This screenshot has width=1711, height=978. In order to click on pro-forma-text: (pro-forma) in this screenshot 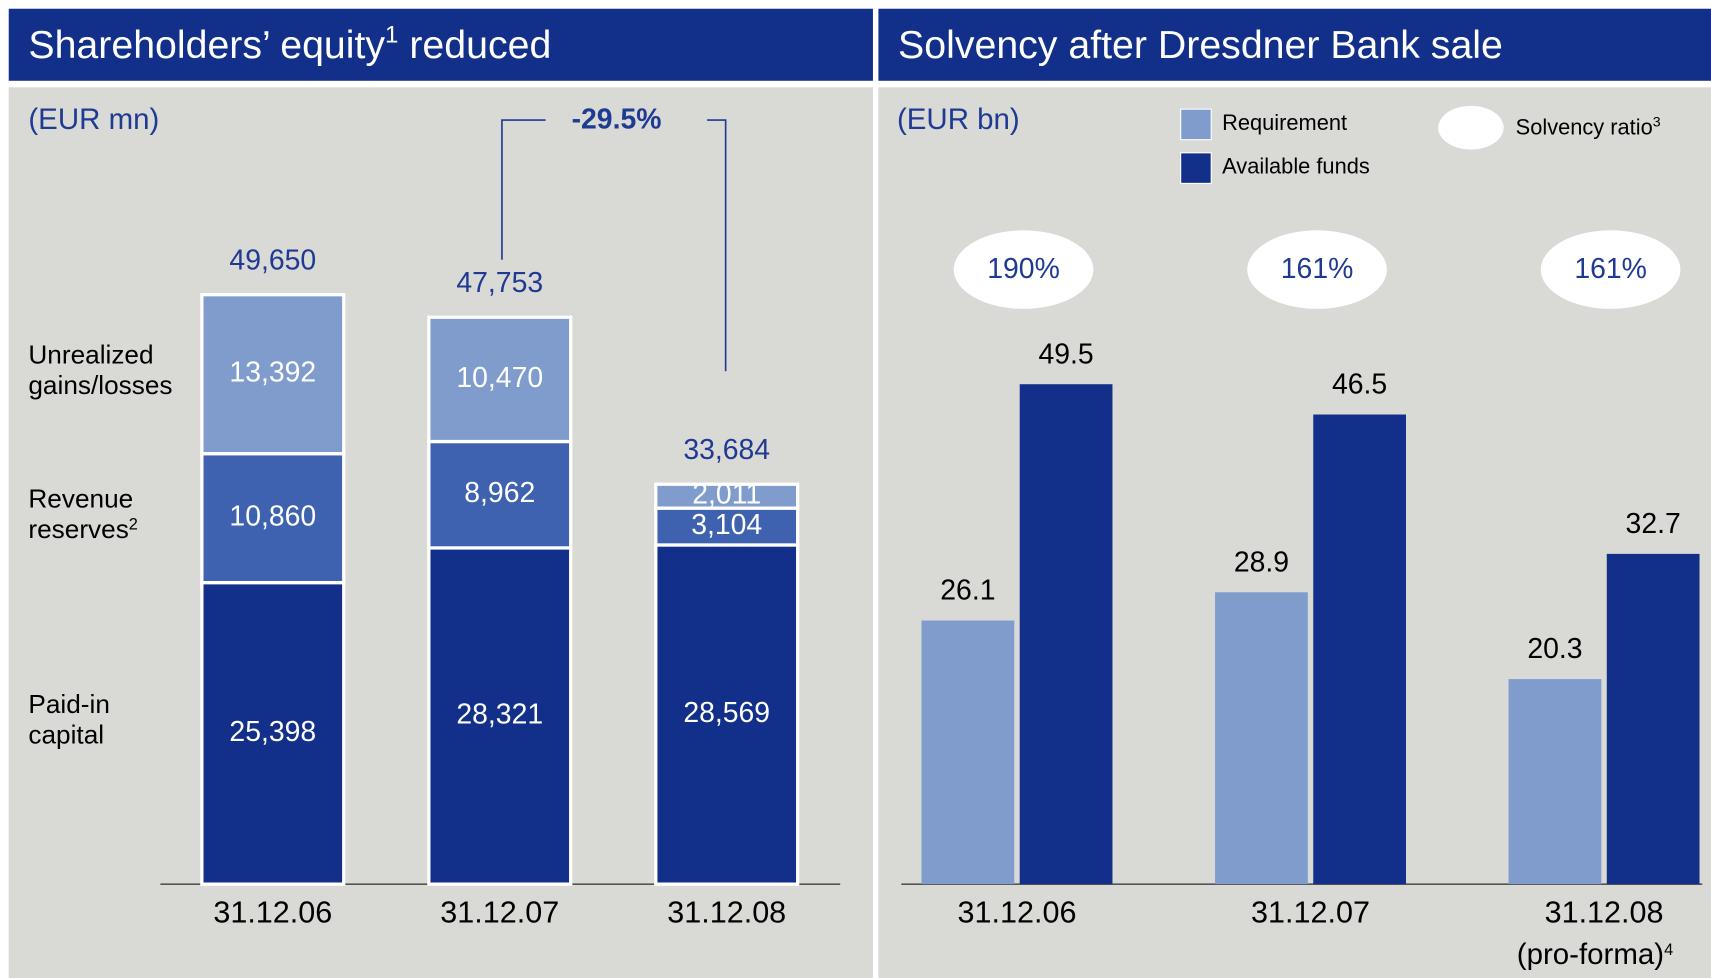, I will do `click(1590, 954)`.